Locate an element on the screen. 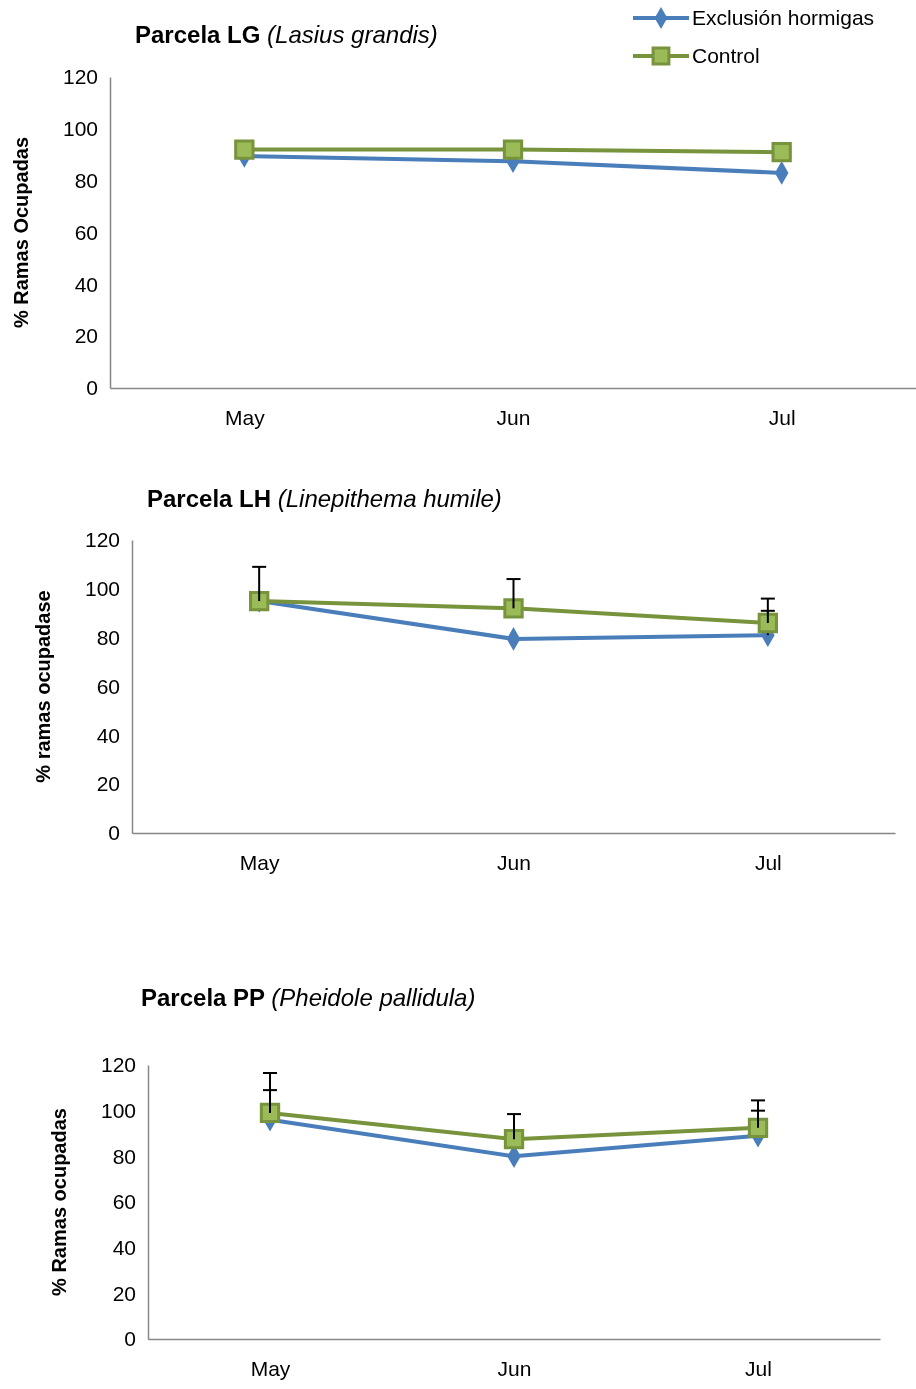 The height and width of the screenshot is (1389, 916). chart-title: Parcela LG (Lasius grandis) is located at coordinates (286, 34).